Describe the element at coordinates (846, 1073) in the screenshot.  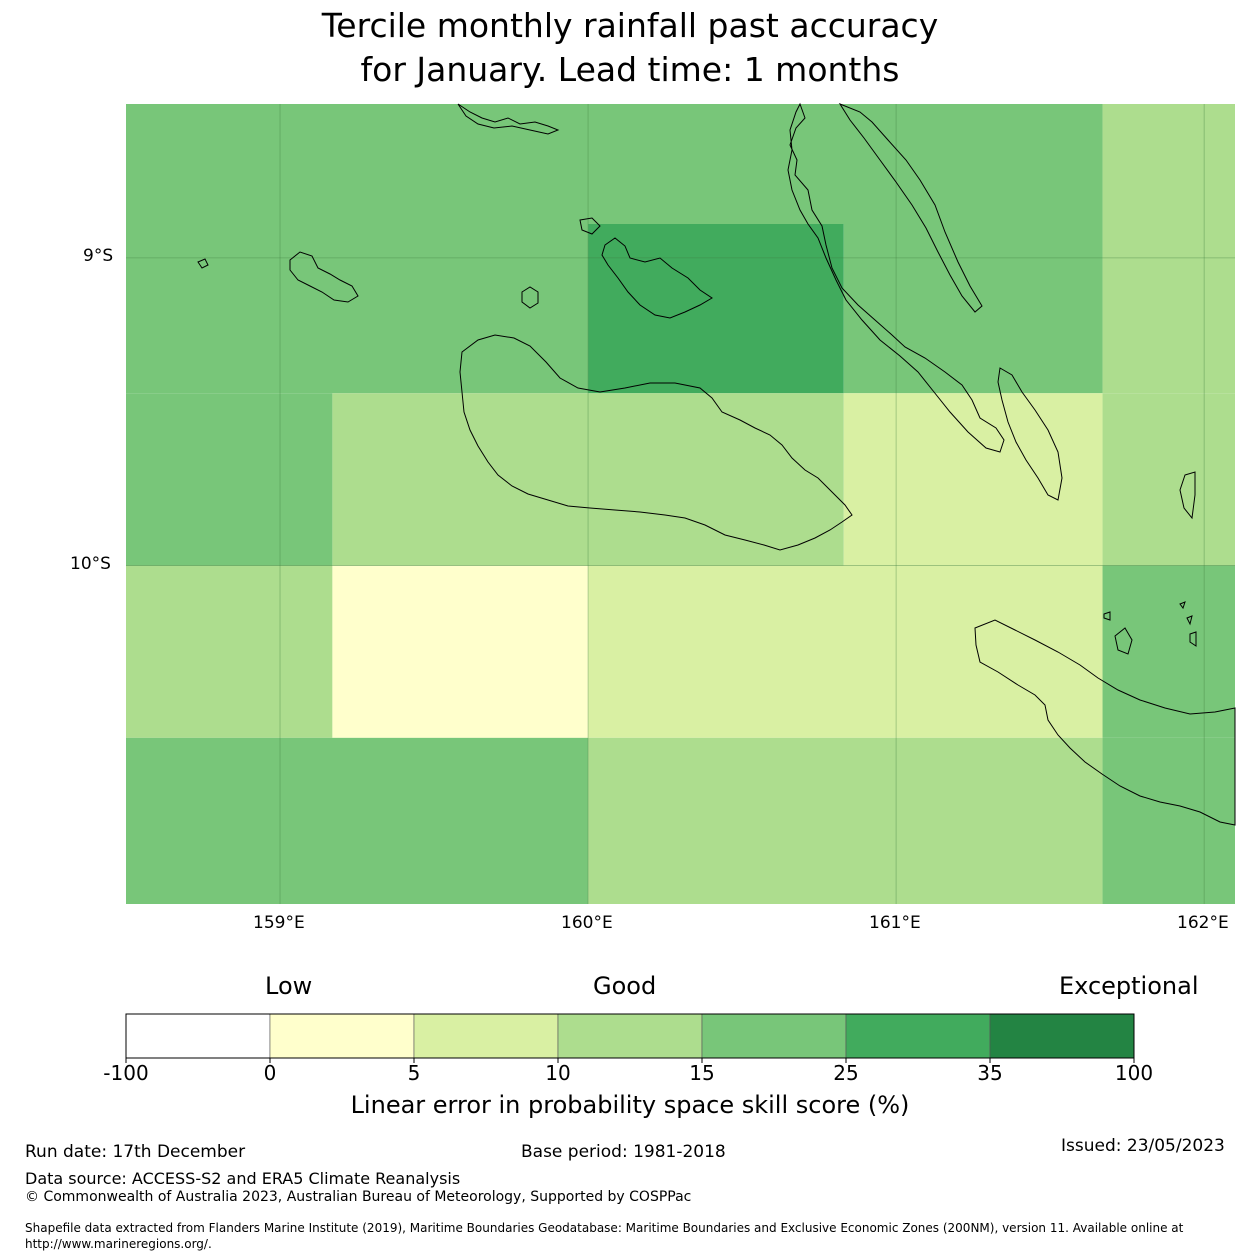
I see `colorbar-tick: 25` at that location.